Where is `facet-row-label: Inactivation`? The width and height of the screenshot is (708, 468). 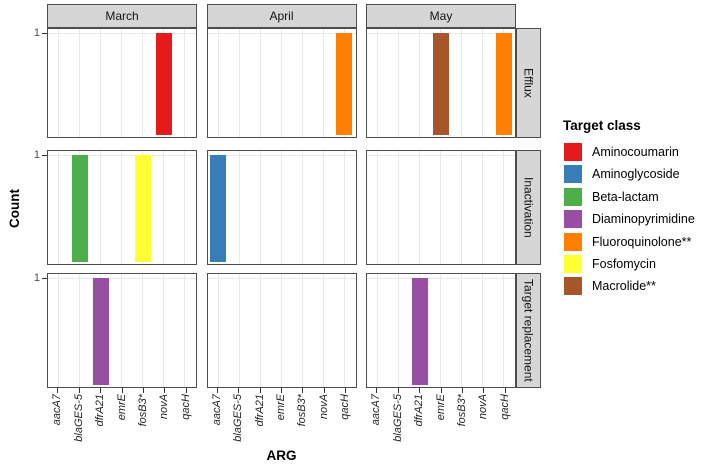 facet-row-label: Inactivation is located at coordinates (528, 207).